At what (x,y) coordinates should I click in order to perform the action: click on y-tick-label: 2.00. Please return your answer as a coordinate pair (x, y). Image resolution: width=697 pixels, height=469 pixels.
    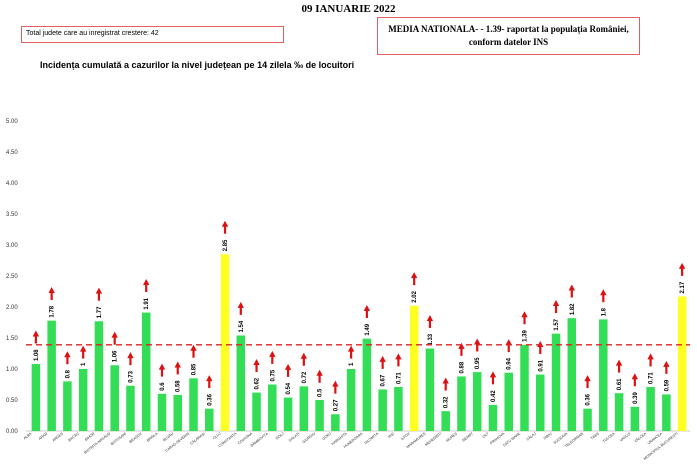
    Looking at the image, I should click on (12, 308).